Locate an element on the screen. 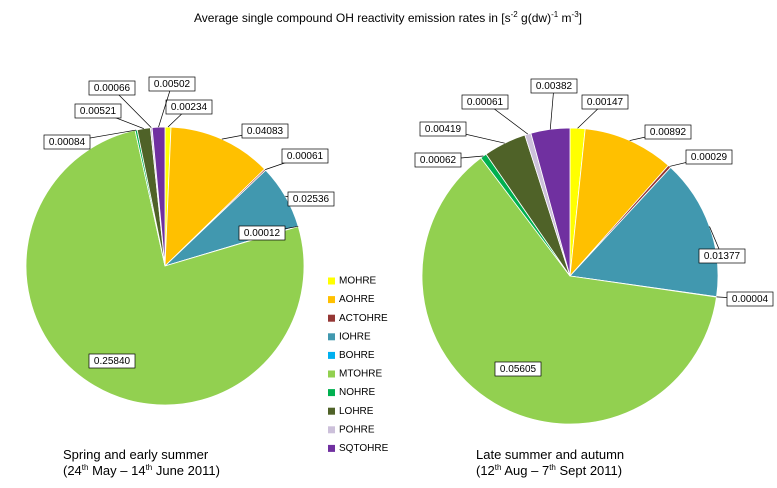 Image resolution: width=777 pixels, height=488 pixels. data-label: 0.04083 is located at coordinates (265, 131).